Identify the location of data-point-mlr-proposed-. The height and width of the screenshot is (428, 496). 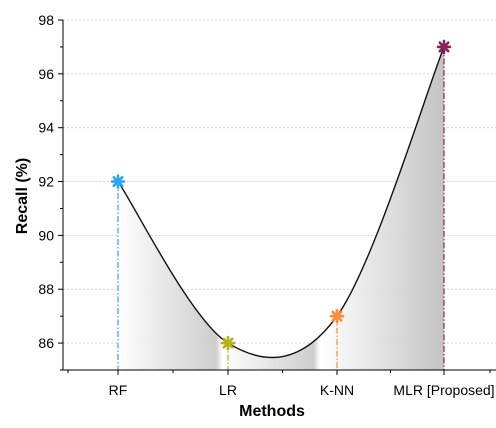
(444, 47).